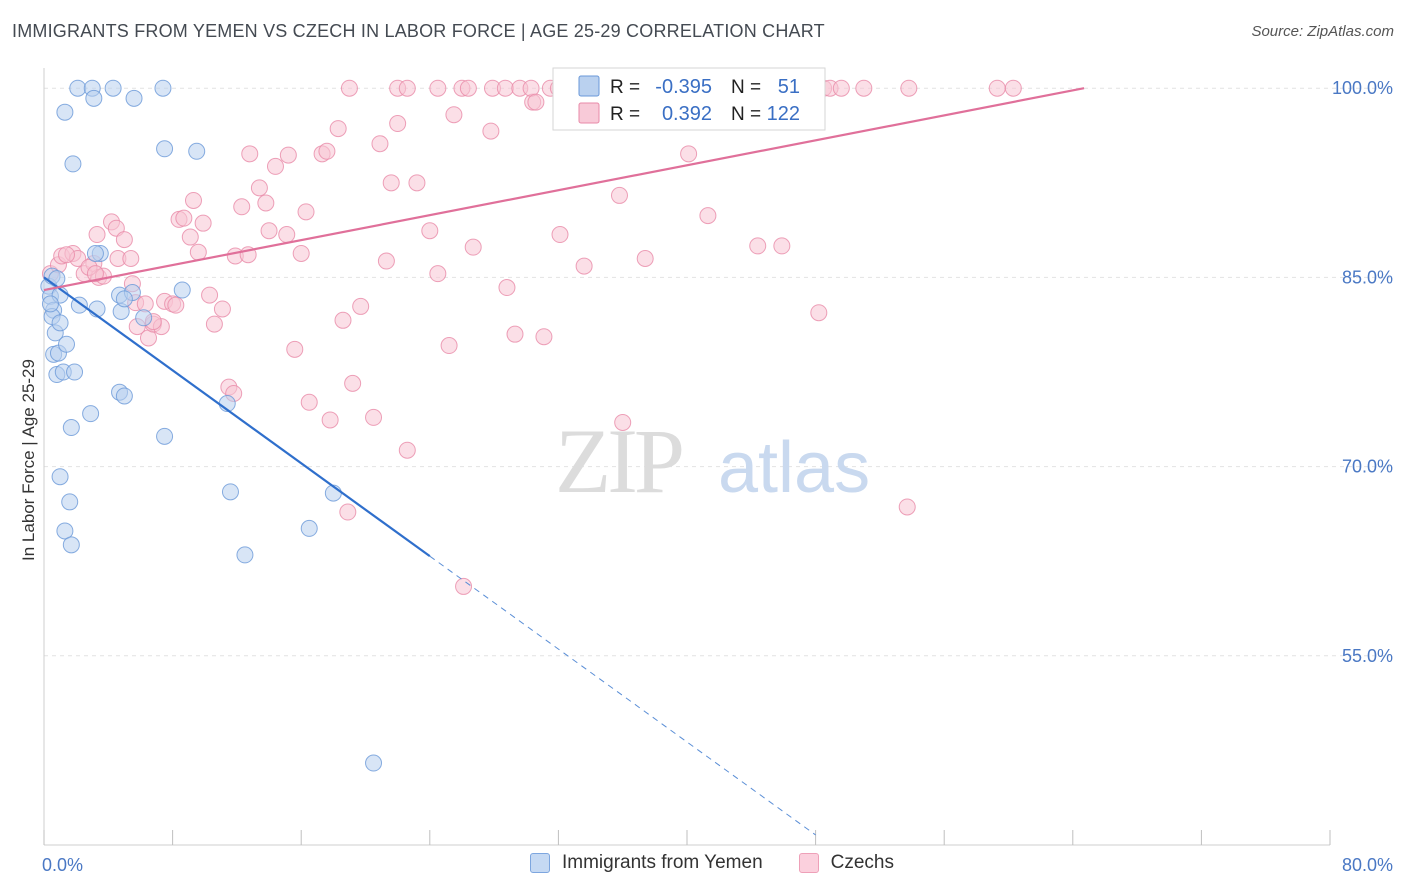 This screenshot has width=1406, height=892. Describe the element at coordinates (687, 114) in the screenshot. I see `legend-r-value-czech: 0.392` at that location.